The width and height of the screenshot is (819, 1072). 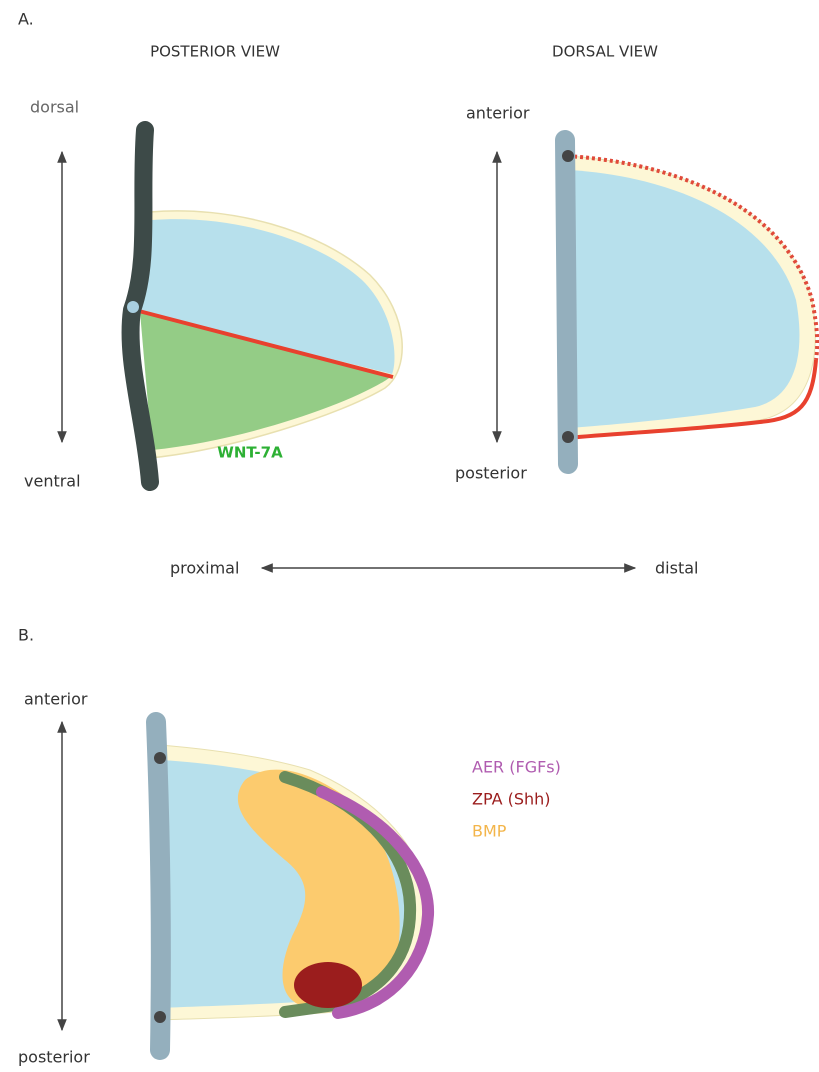 I want to click on legend-entry: AER (FGFs), so click(x=516, y=767).